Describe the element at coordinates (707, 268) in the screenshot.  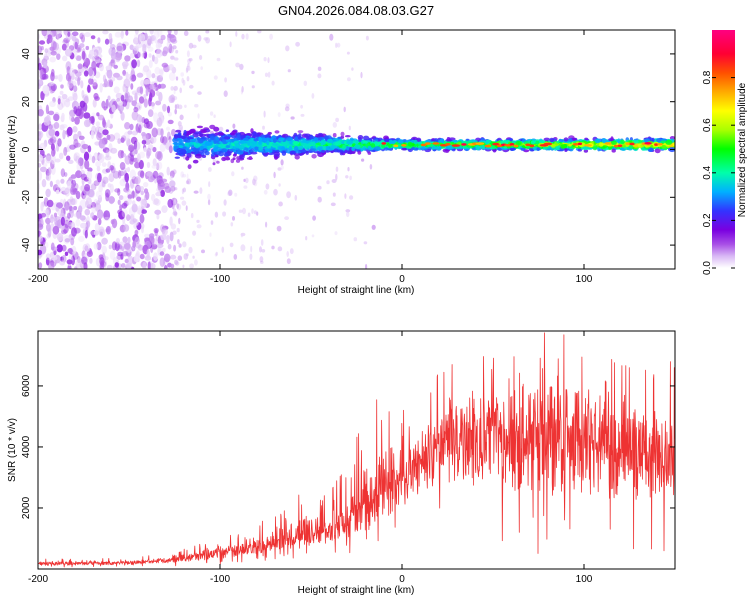
I see `colorbar-tick-label: 0.0` at that location.